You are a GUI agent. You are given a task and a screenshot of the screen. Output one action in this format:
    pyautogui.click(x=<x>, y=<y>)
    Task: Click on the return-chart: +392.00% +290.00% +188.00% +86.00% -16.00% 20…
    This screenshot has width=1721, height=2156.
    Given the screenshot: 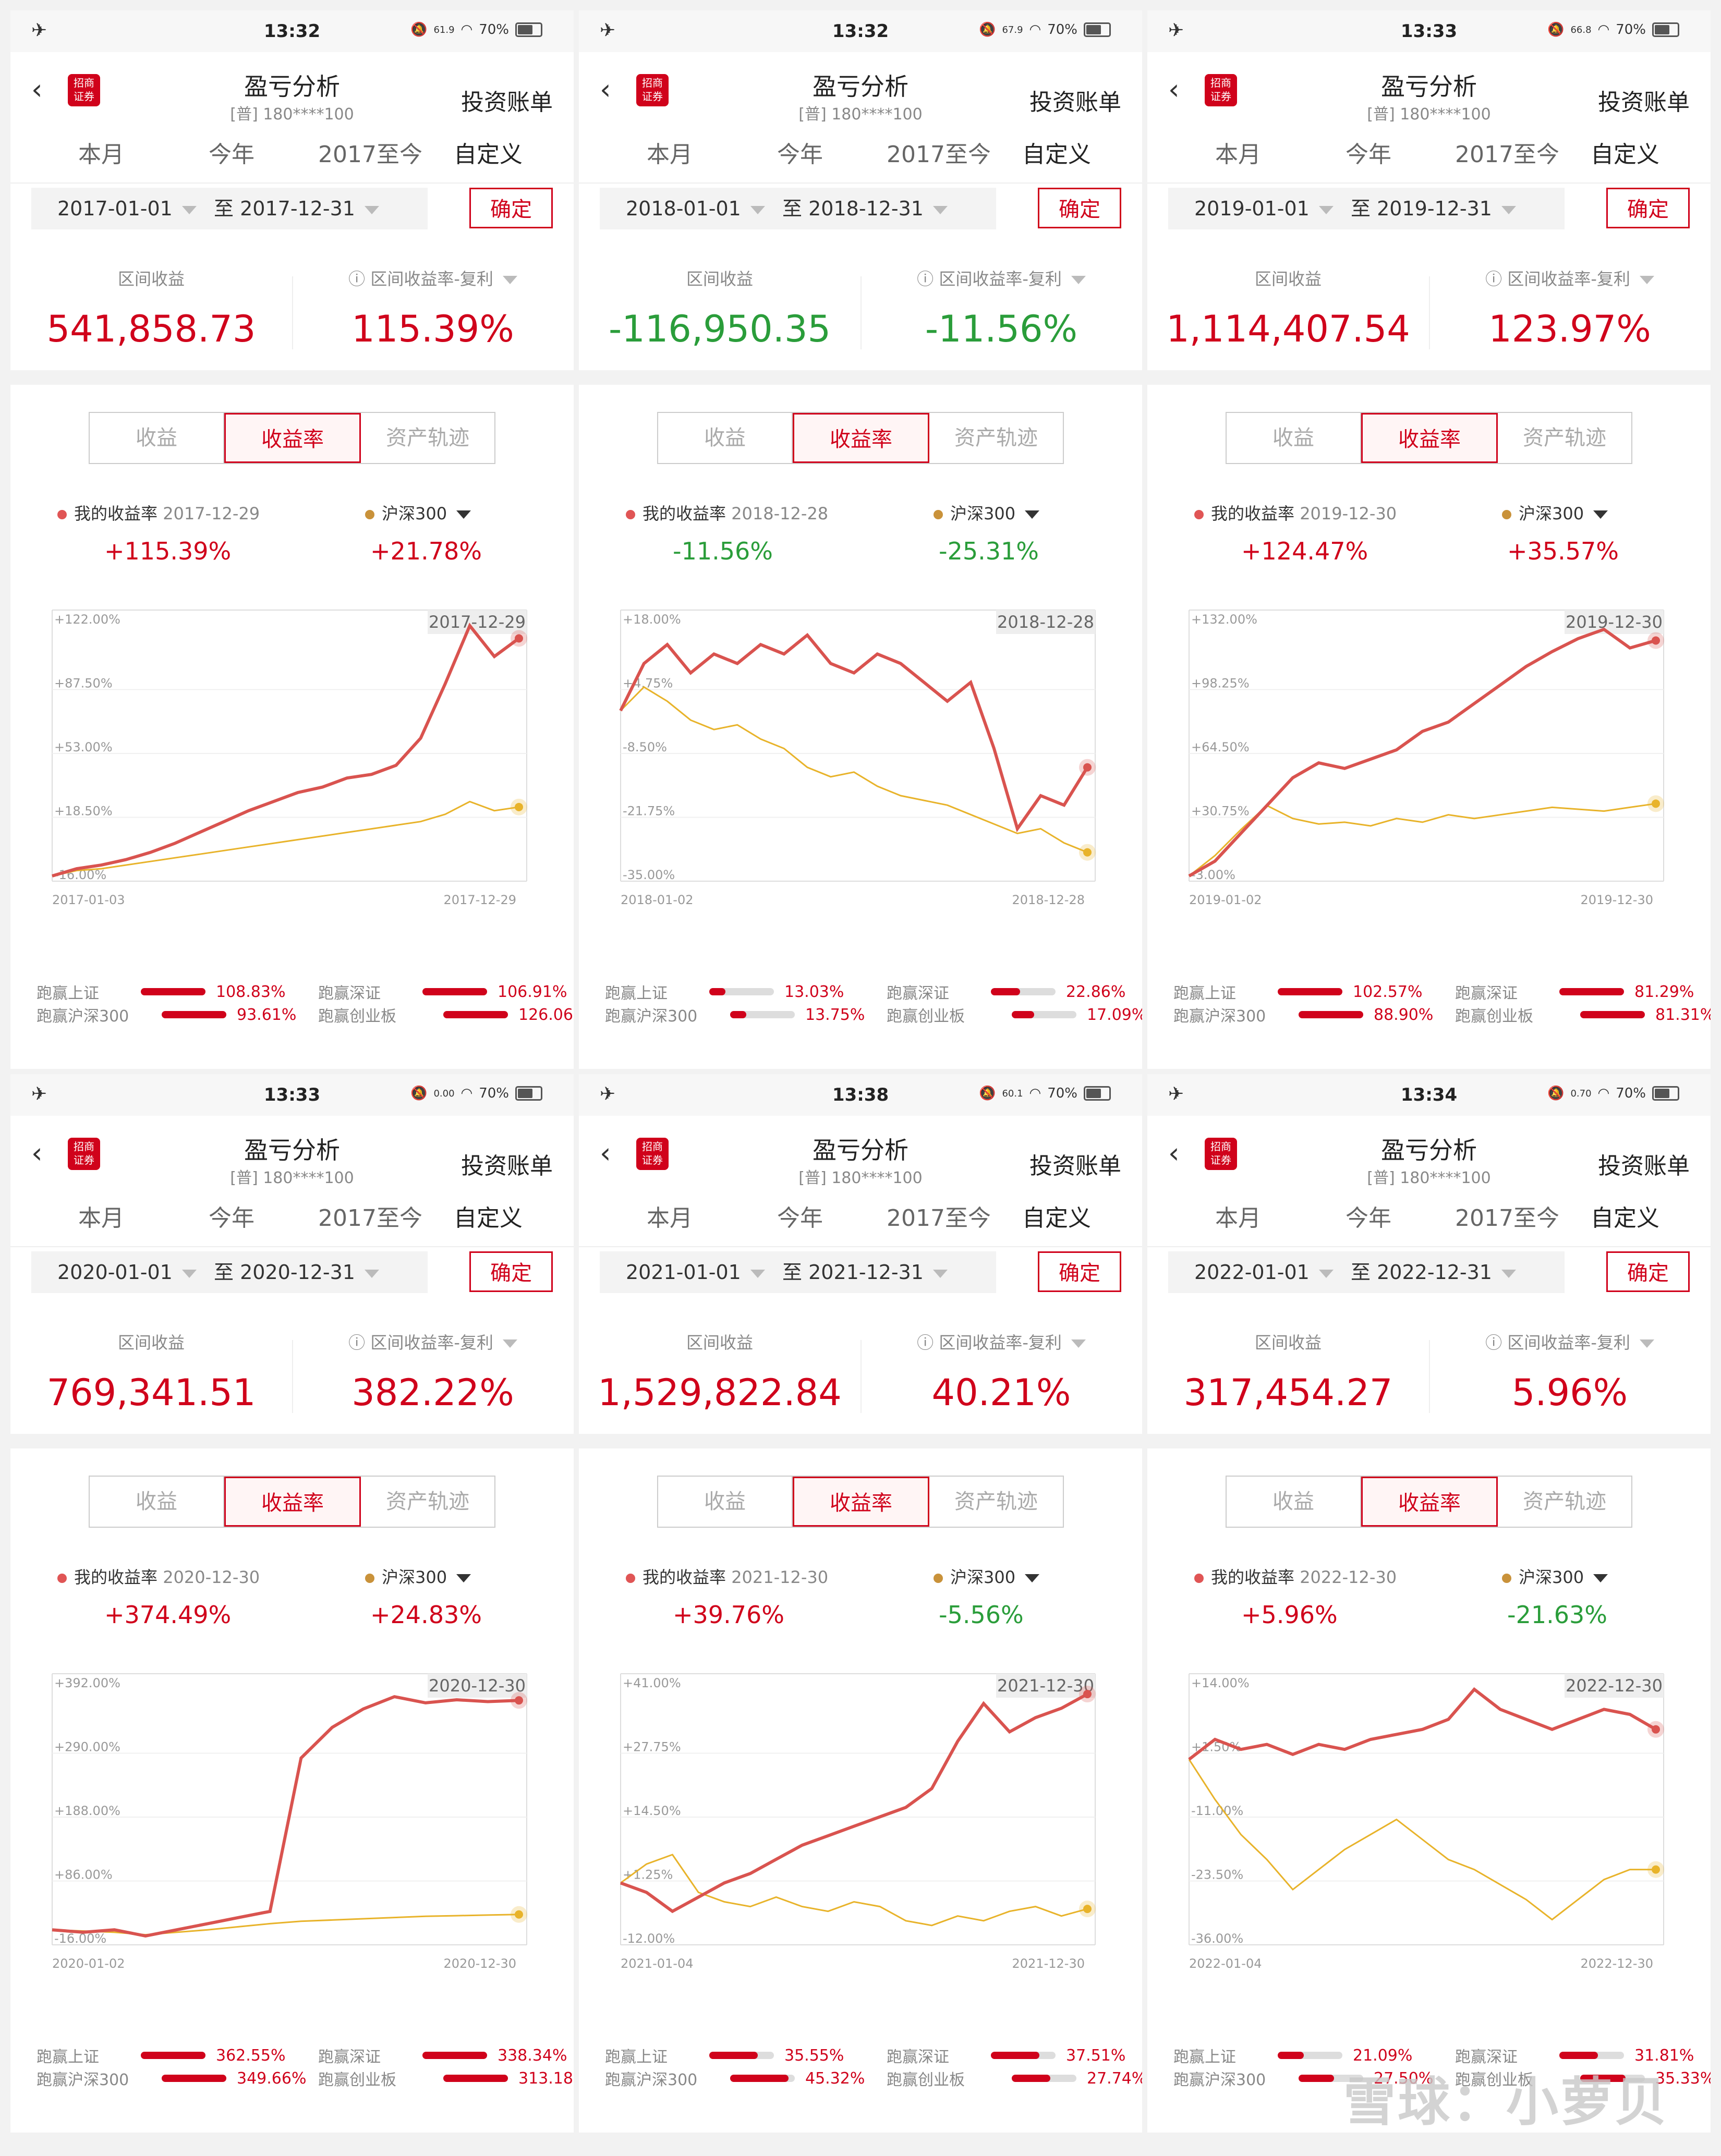 What is the action you would take?
    pyautogui.click(x=300, y=1814)
    